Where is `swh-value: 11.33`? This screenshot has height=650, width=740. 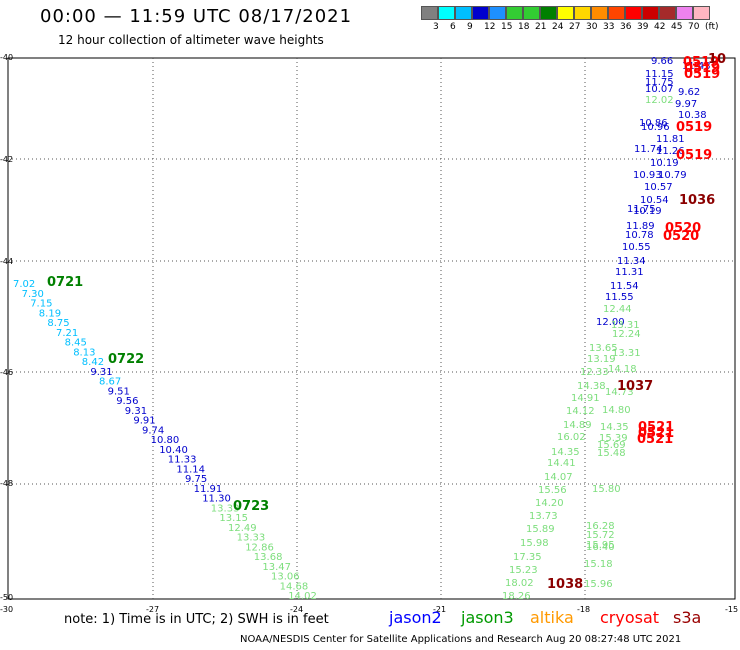
swh-value: 11.33 is located at coordinates (182, 460).